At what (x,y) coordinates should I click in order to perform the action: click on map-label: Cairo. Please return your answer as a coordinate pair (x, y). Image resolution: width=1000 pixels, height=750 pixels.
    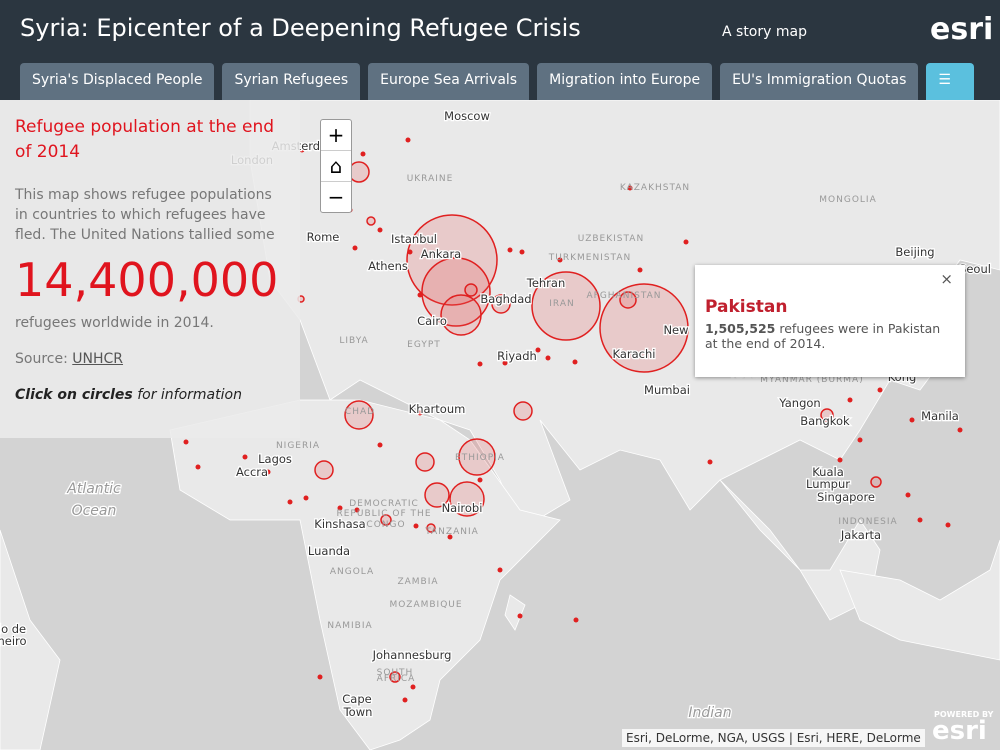
    Looking at the image, I should click on (432, 321).